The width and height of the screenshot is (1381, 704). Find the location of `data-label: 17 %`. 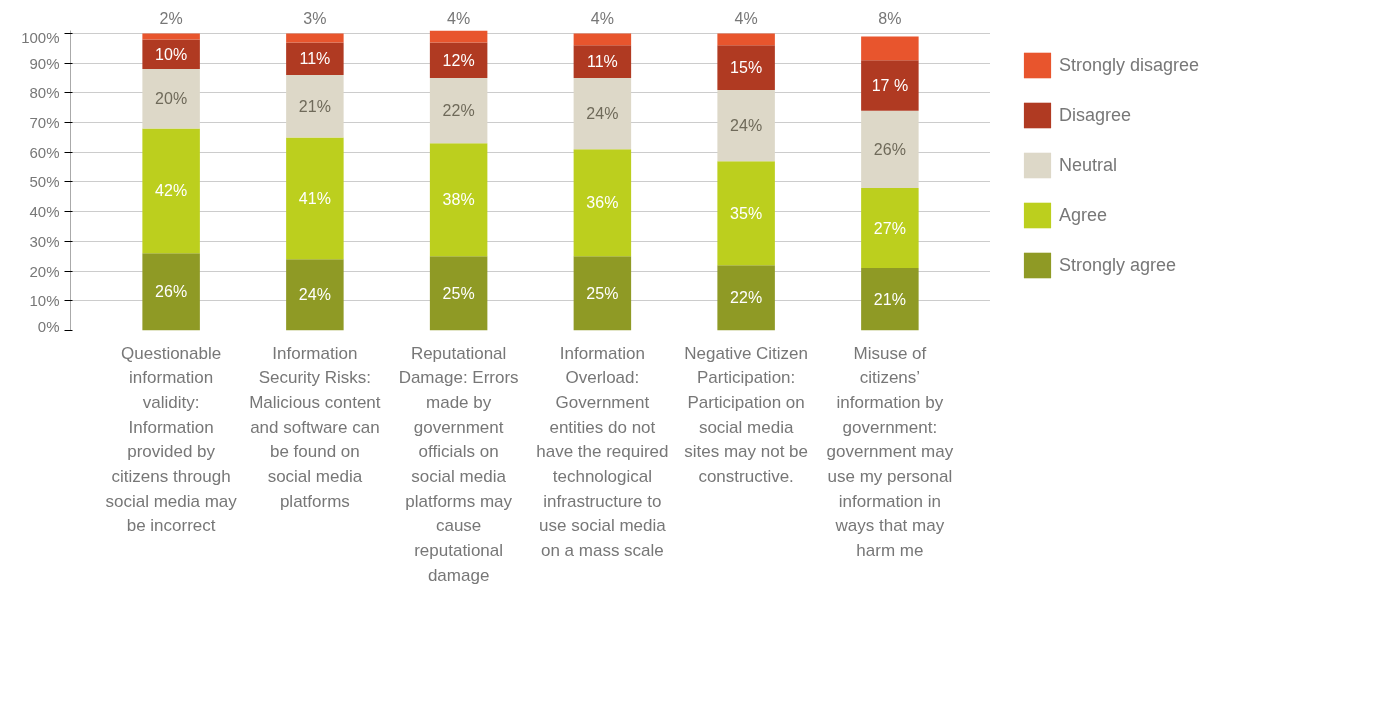

data-label: 17 % is located at coordinates (890, 85).